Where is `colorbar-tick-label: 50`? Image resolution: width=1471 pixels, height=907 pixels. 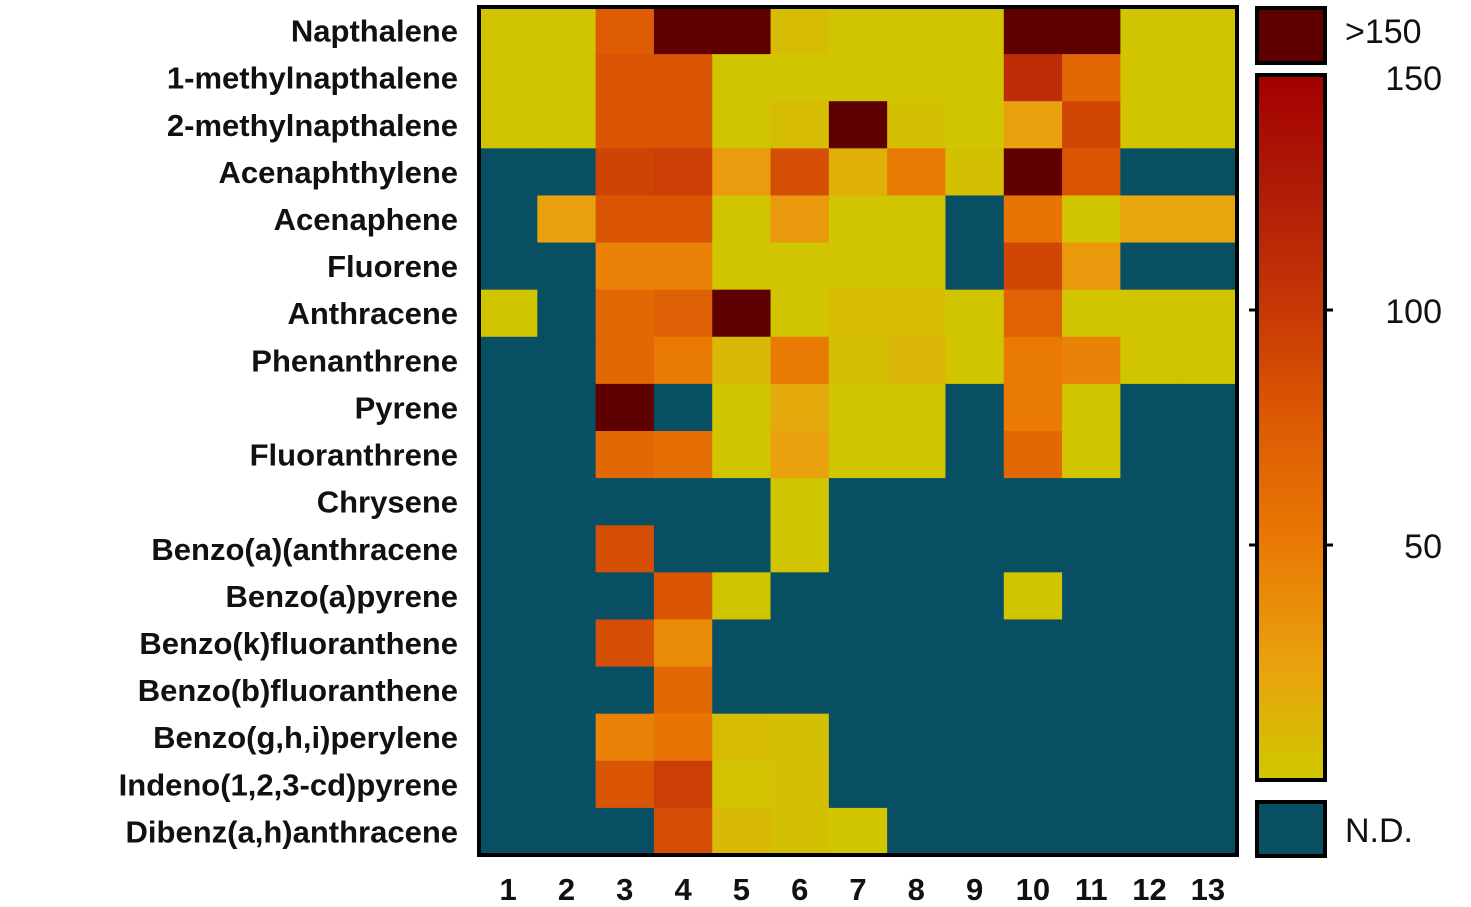 colorbar-tick-label: 50 is located at coordinates (1423, 547).